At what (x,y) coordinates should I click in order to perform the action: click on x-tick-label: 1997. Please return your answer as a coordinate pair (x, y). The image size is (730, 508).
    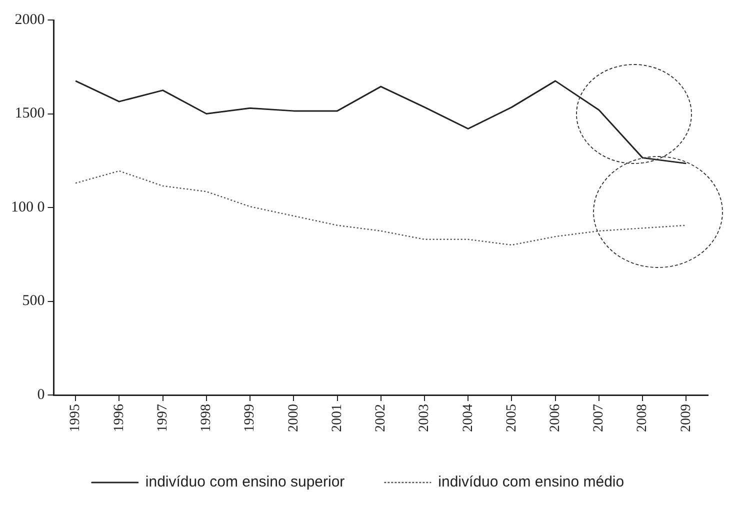
    Looking at the image, I should click on (162, 418).